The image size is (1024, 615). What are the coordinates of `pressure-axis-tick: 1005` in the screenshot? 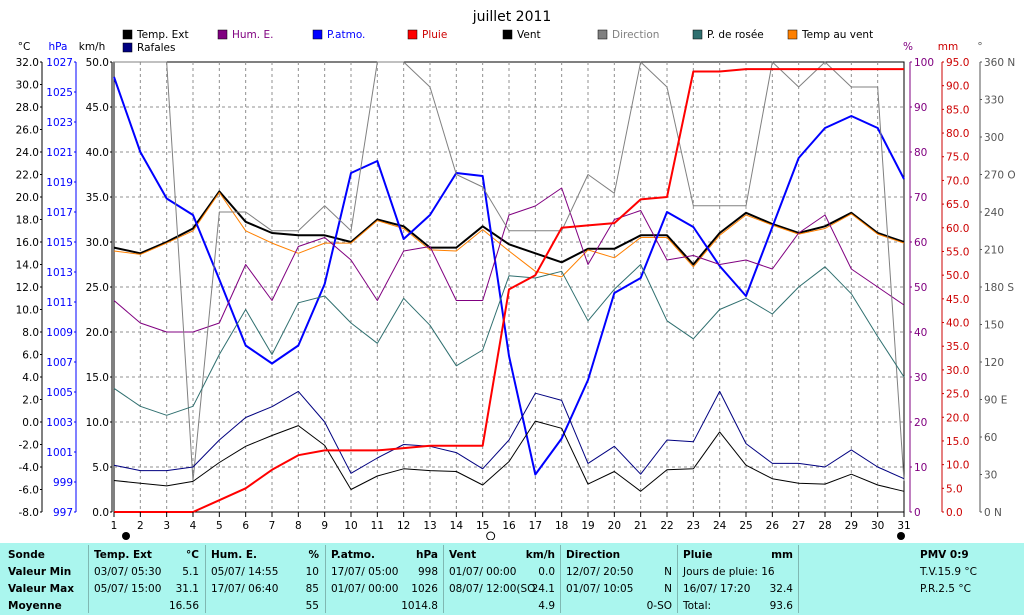 It's located at (59, 393).